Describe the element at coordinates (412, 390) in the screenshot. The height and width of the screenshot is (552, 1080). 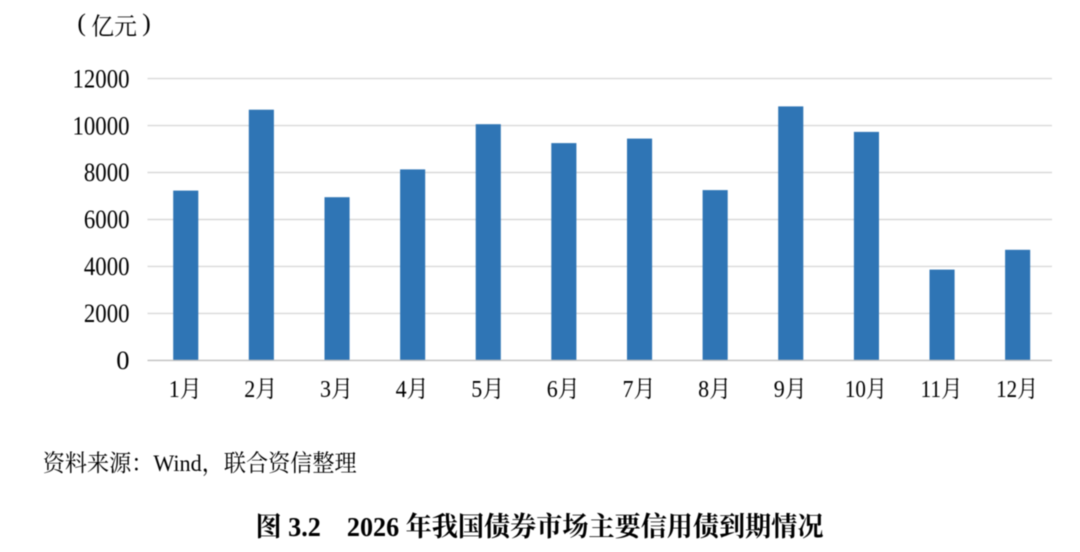
I see `svg-text: 4月` at that location.